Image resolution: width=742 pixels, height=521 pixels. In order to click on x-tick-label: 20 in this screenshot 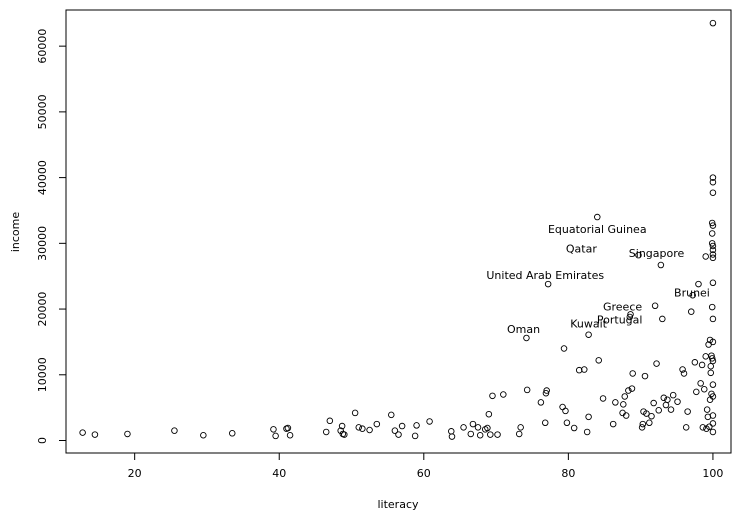, I will do `click(135, 473)`.